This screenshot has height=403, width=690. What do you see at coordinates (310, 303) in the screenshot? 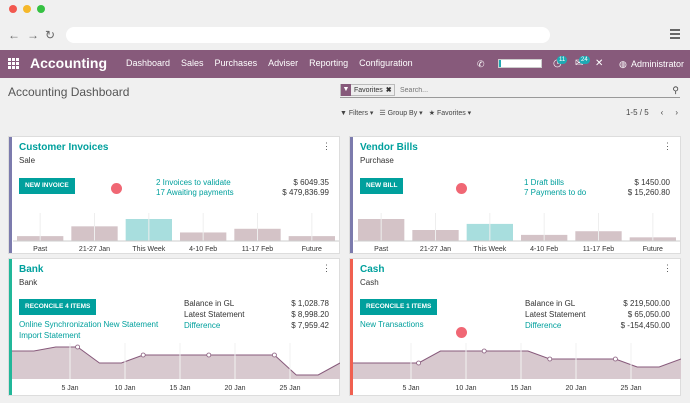
I see `balance-gl-amount: $ 1,028.78` at bounding box center [310, 303].